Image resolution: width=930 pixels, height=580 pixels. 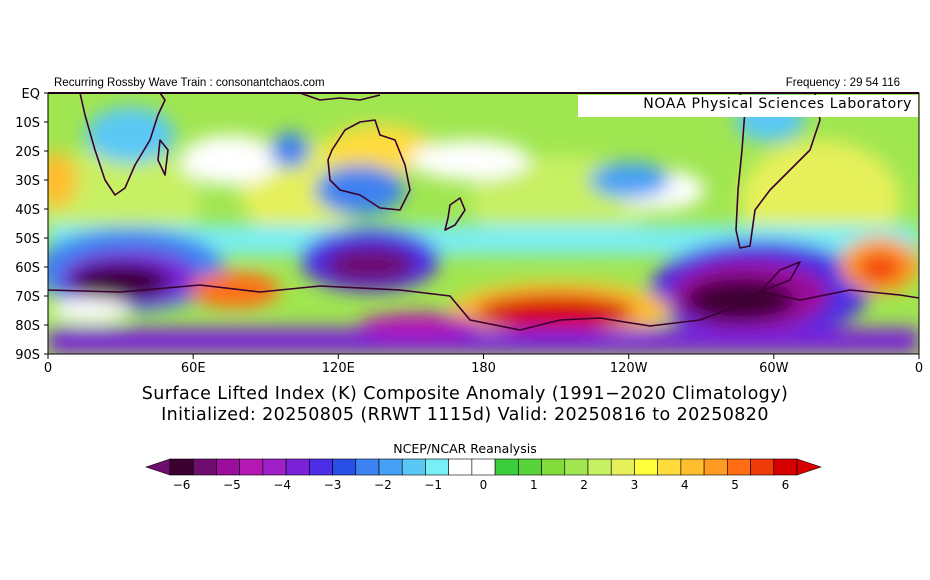 What do you see at coordinates (158, 467) in the screenshot?
I see `colorbar-arrow-left` at bounding box center [158, 467].